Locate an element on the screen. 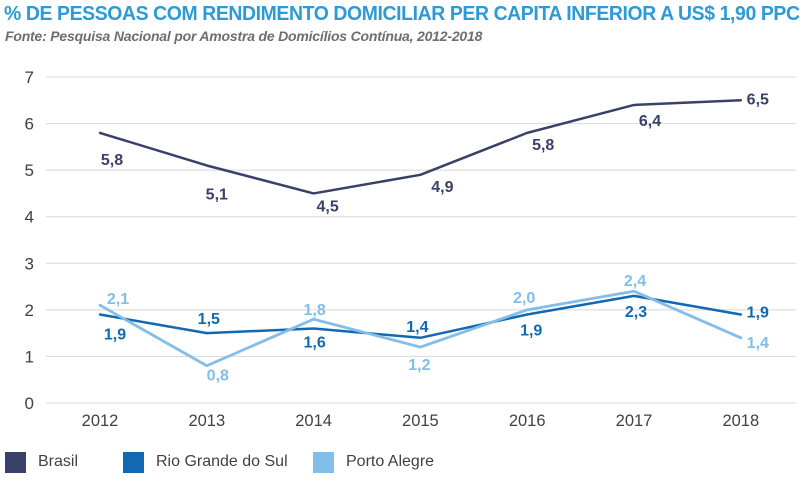 This screenshot has height=478, width=800. data-label: 4,5 is located at coordinates (327, 206).